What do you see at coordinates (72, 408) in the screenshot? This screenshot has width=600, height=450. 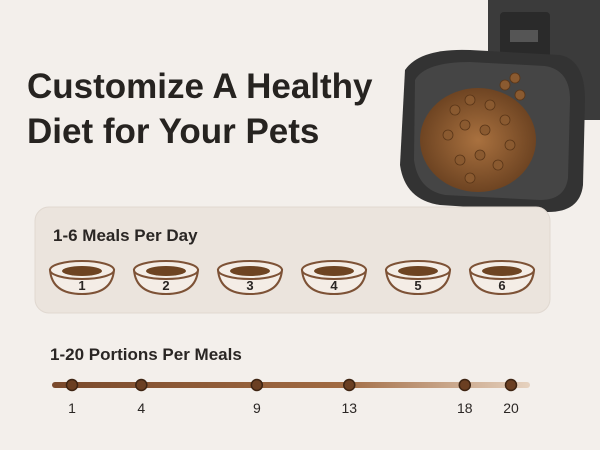 I see `portion-label: 1` at bounding box center [72, 408].